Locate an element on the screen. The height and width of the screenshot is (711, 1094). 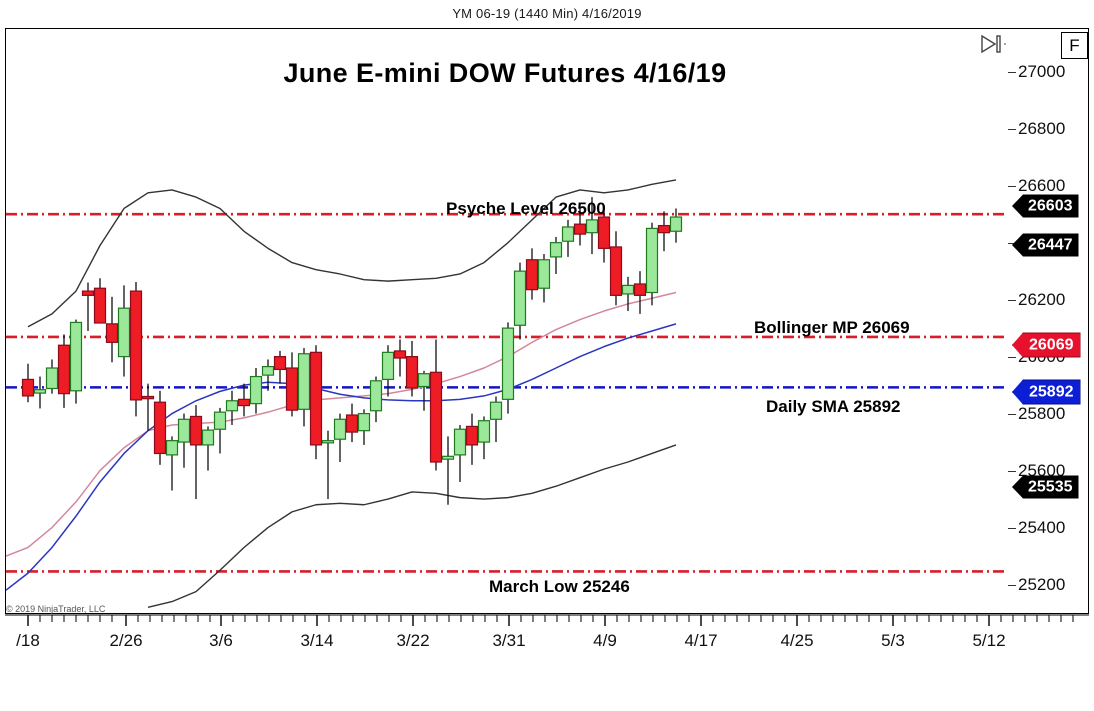
instrument-label: YM 06-19 (1440 Min) 4/16/2019 is located at coordinates (547, 13).